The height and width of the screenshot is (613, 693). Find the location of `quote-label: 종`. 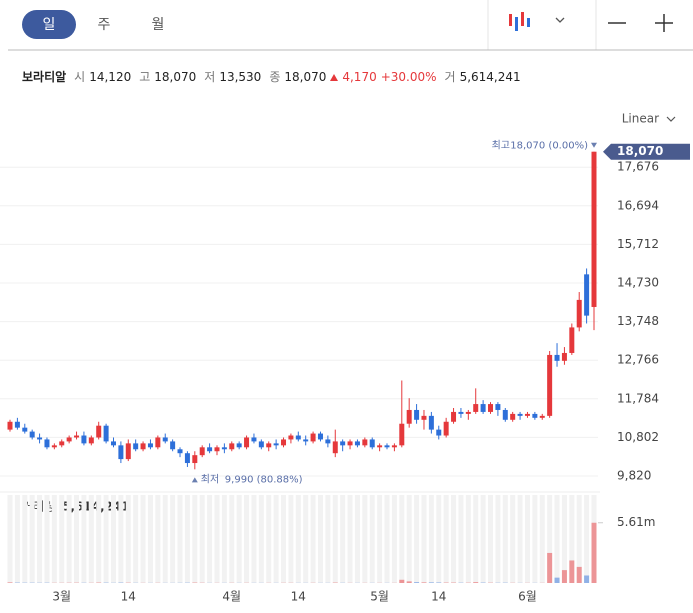

quote-label: 종 is located at coordinates (275, 77).